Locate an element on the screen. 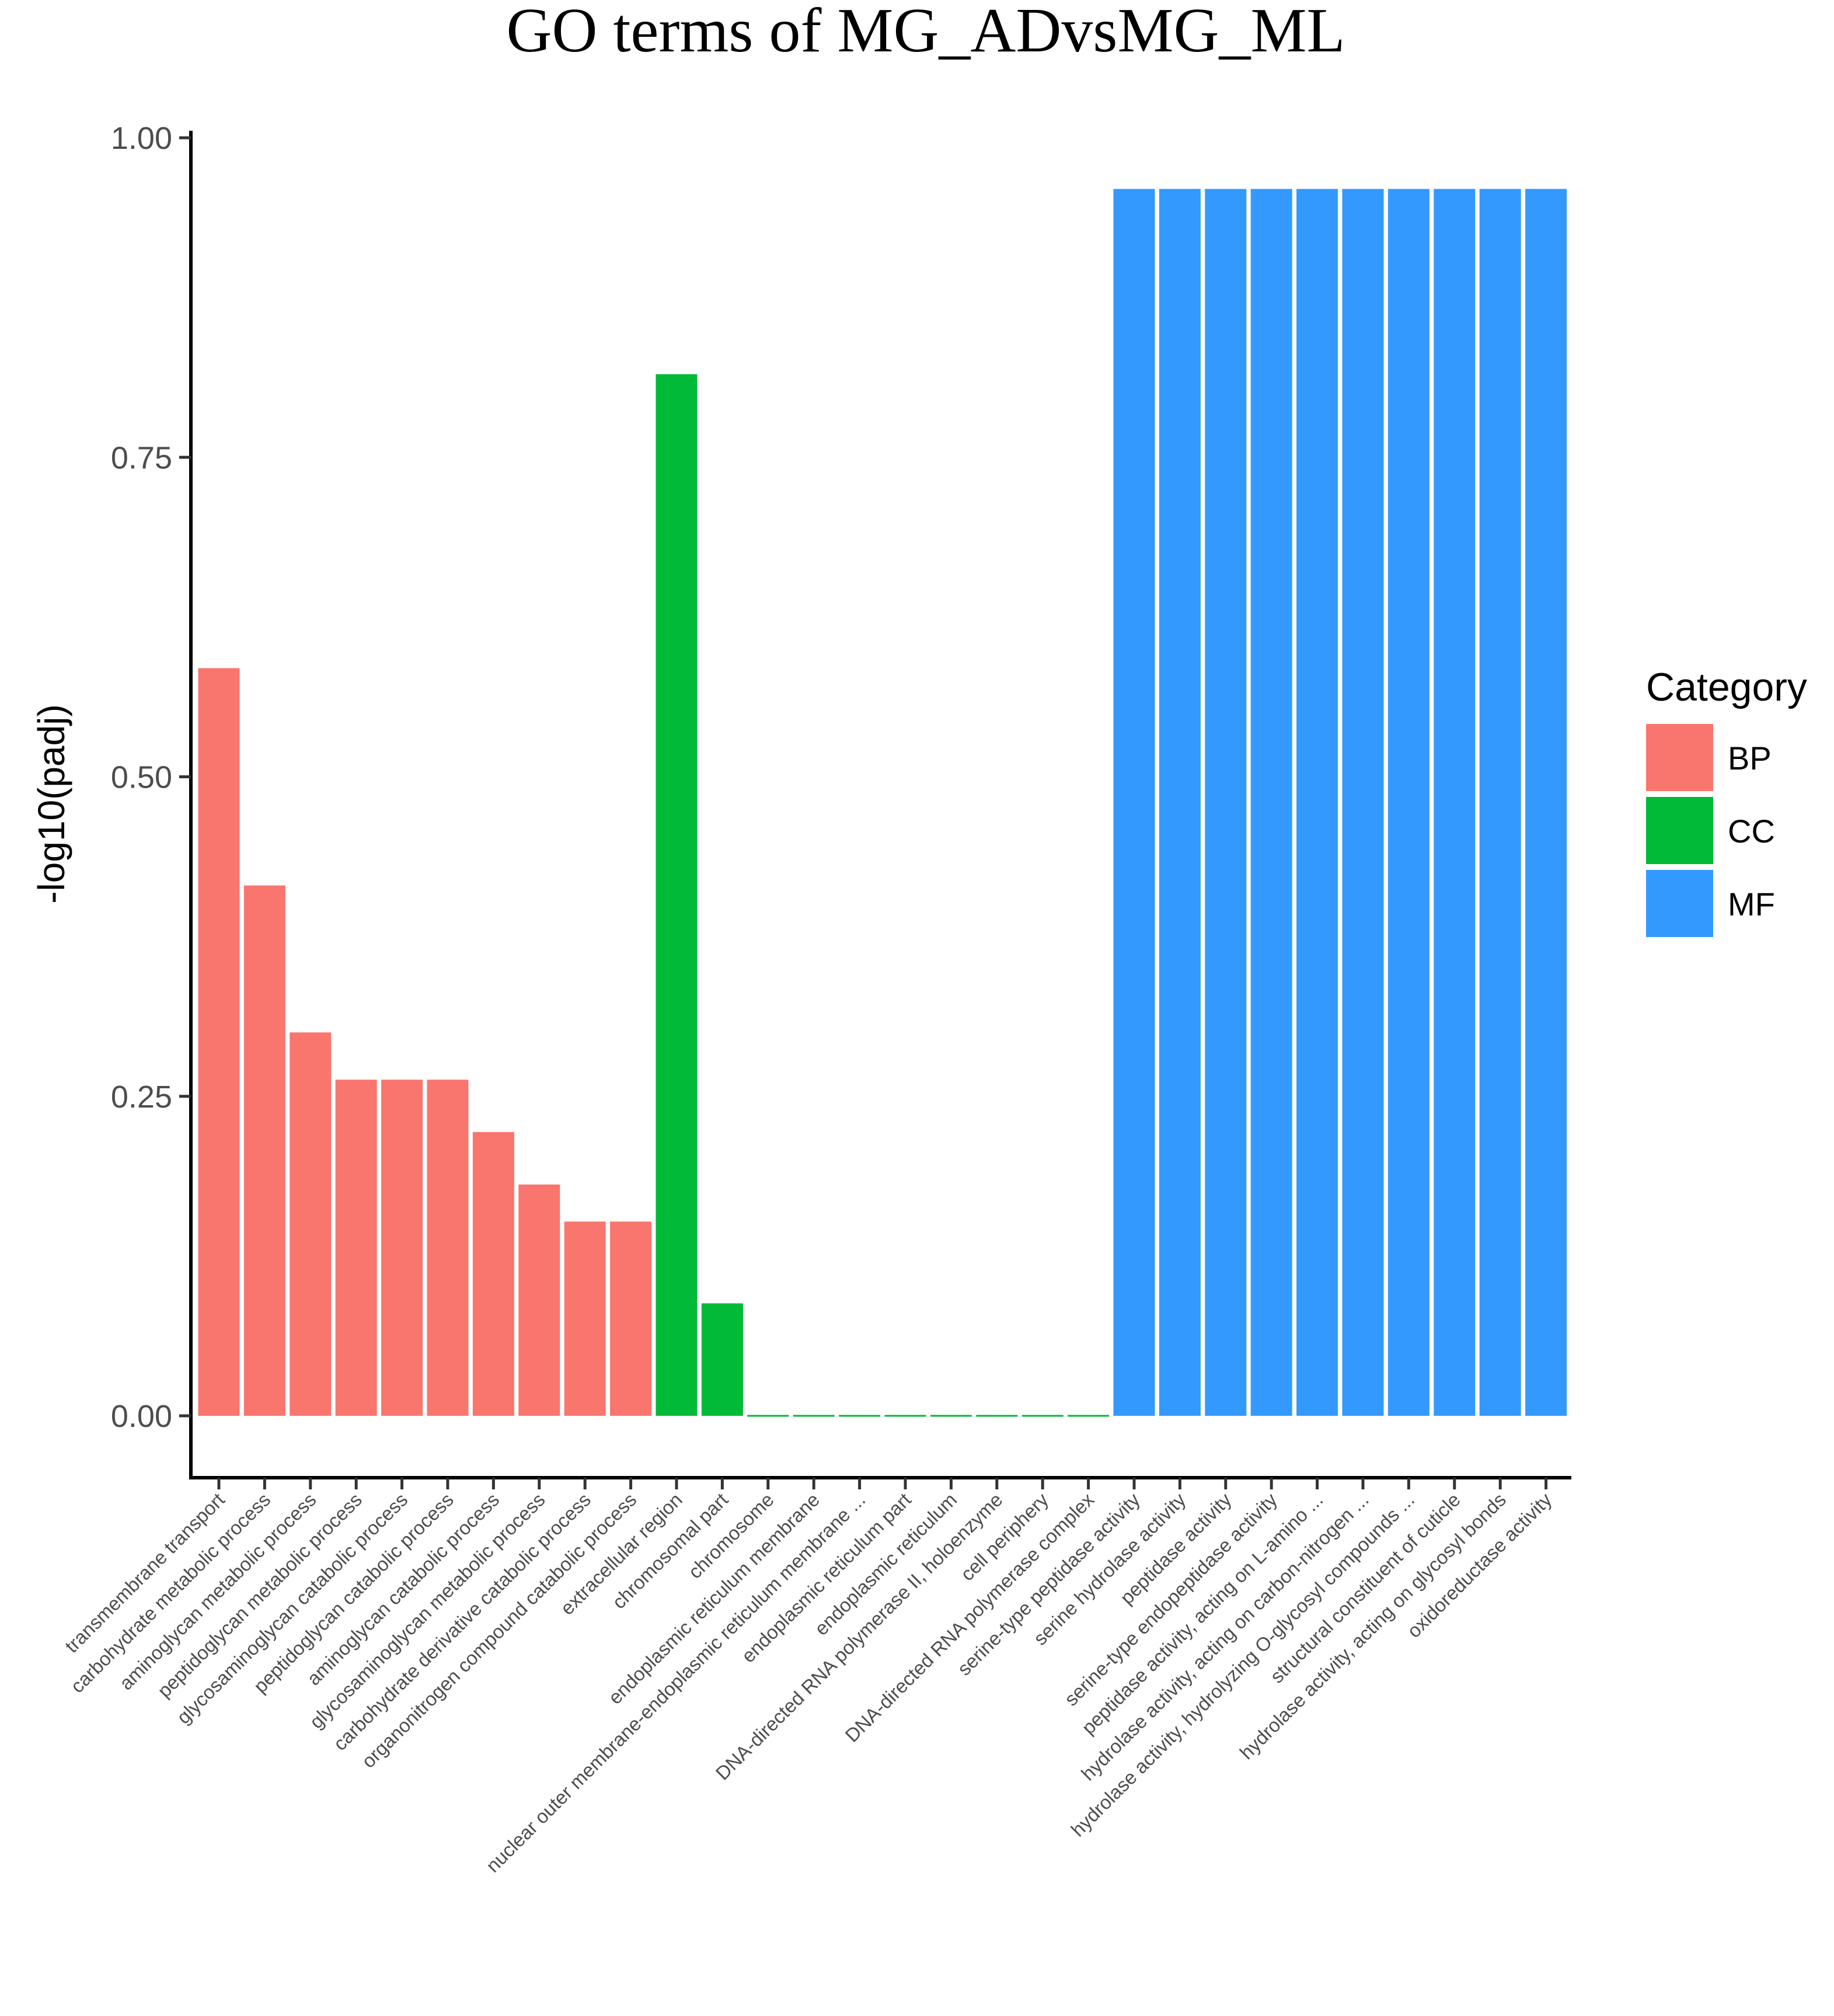  y-tick-label: 0.75 is located at coordinates (141, 457).